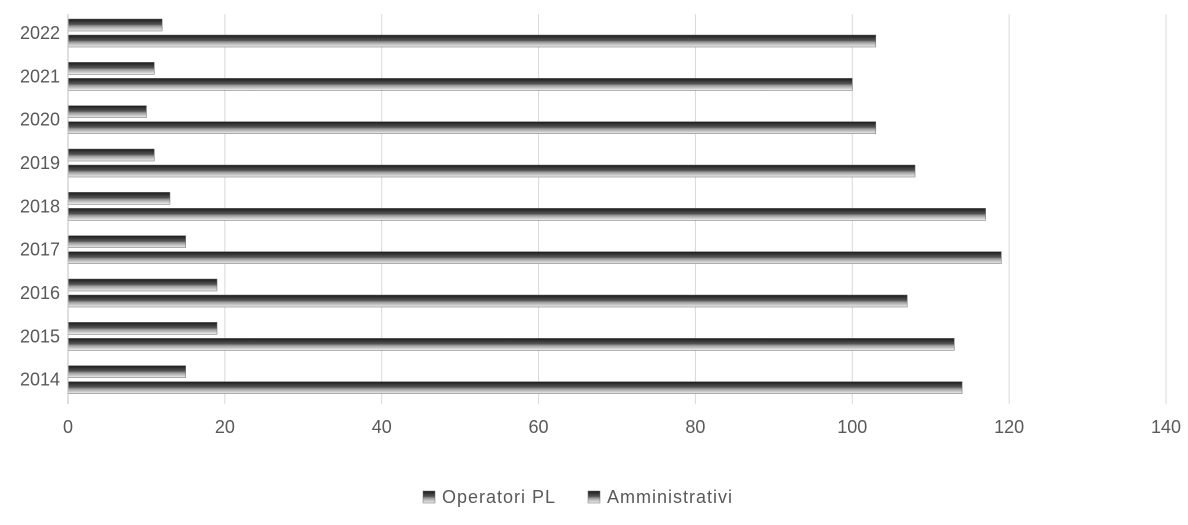 This screenshot has height=525, width=1188. What do you see at coordinates (142, 328) in the screenshot?
I see `bar-amministrativi-2015` at bounding box center [142, 328].